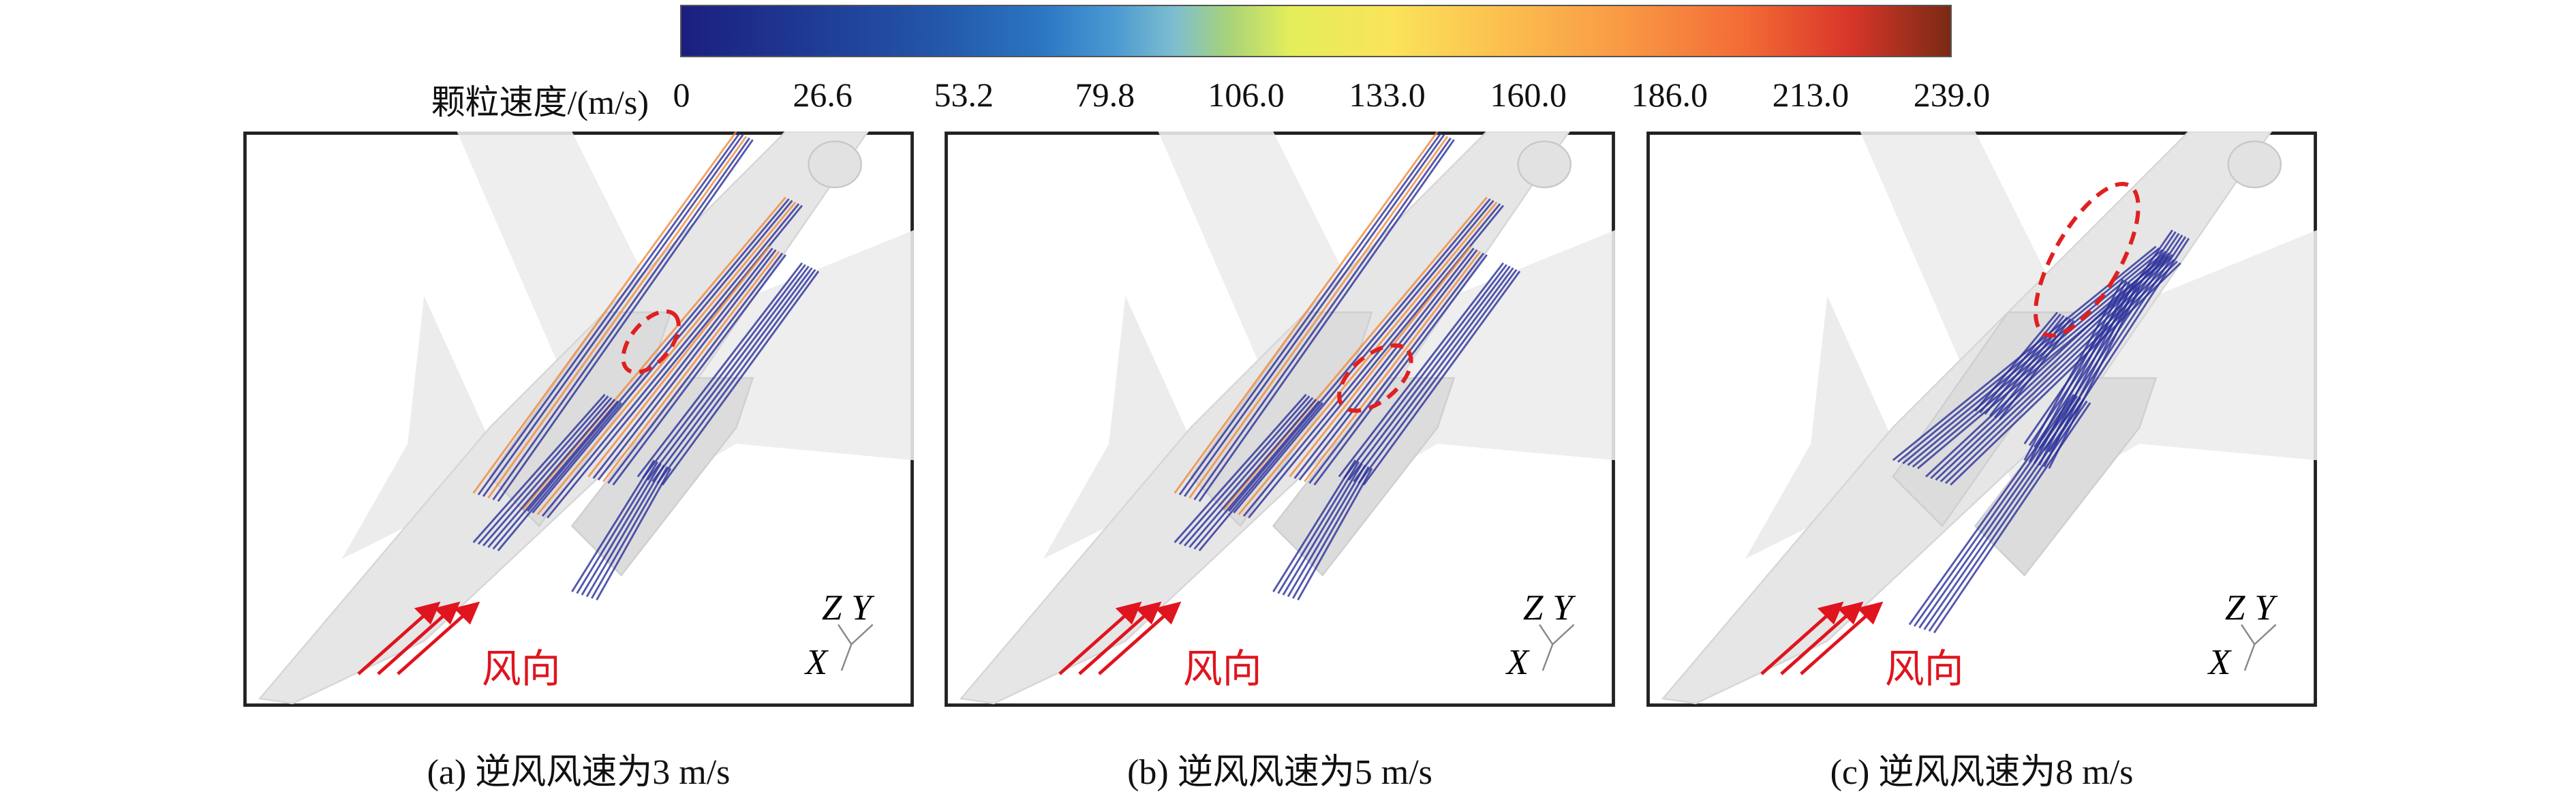 This screenshot has width=2576, height=794. What do you see at coordinates (1952, 95) in the screenshot?
I see `colorbar-tick-label: 239.0` at bounding box center [1952, 95].